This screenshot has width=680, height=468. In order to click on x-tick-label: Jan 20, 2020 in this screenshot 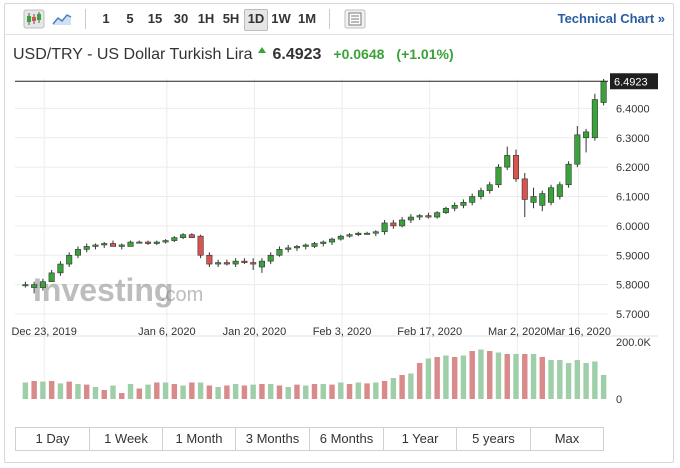, I will do `click(255, 332)`.